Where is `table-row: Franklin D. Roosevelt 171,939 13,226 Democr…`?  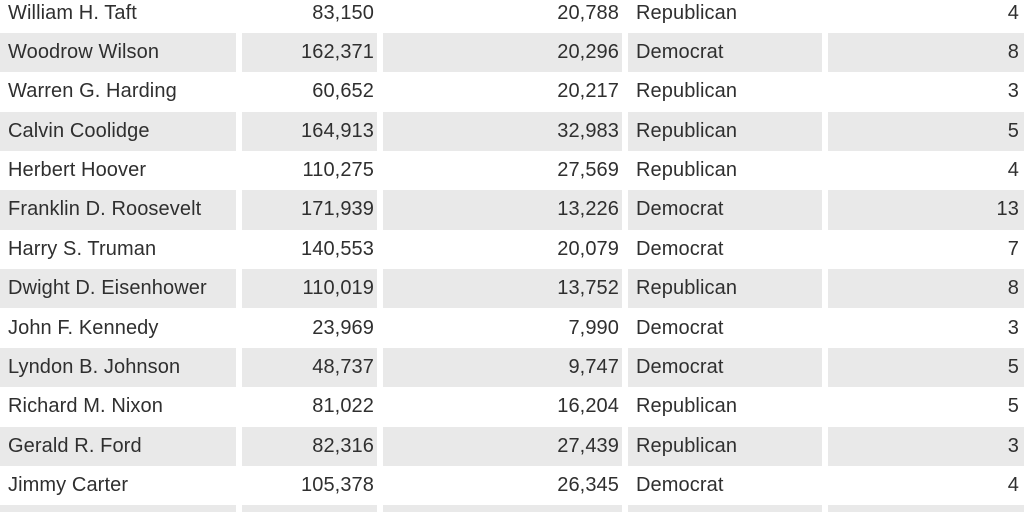
table-row: Franklin D. Roosevelt 171,939 13,226 Democr… is located at coordinates (512, 210).